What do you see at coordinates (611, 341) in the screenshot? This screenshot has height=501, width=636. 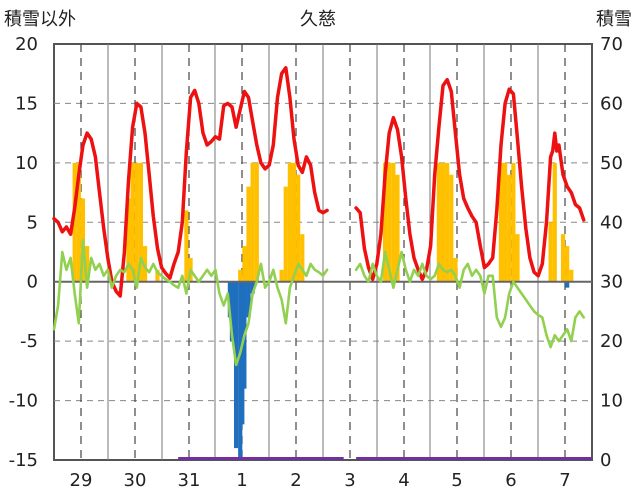 I see `y-right-tick-label: 20` at bounding box center [611, 341].